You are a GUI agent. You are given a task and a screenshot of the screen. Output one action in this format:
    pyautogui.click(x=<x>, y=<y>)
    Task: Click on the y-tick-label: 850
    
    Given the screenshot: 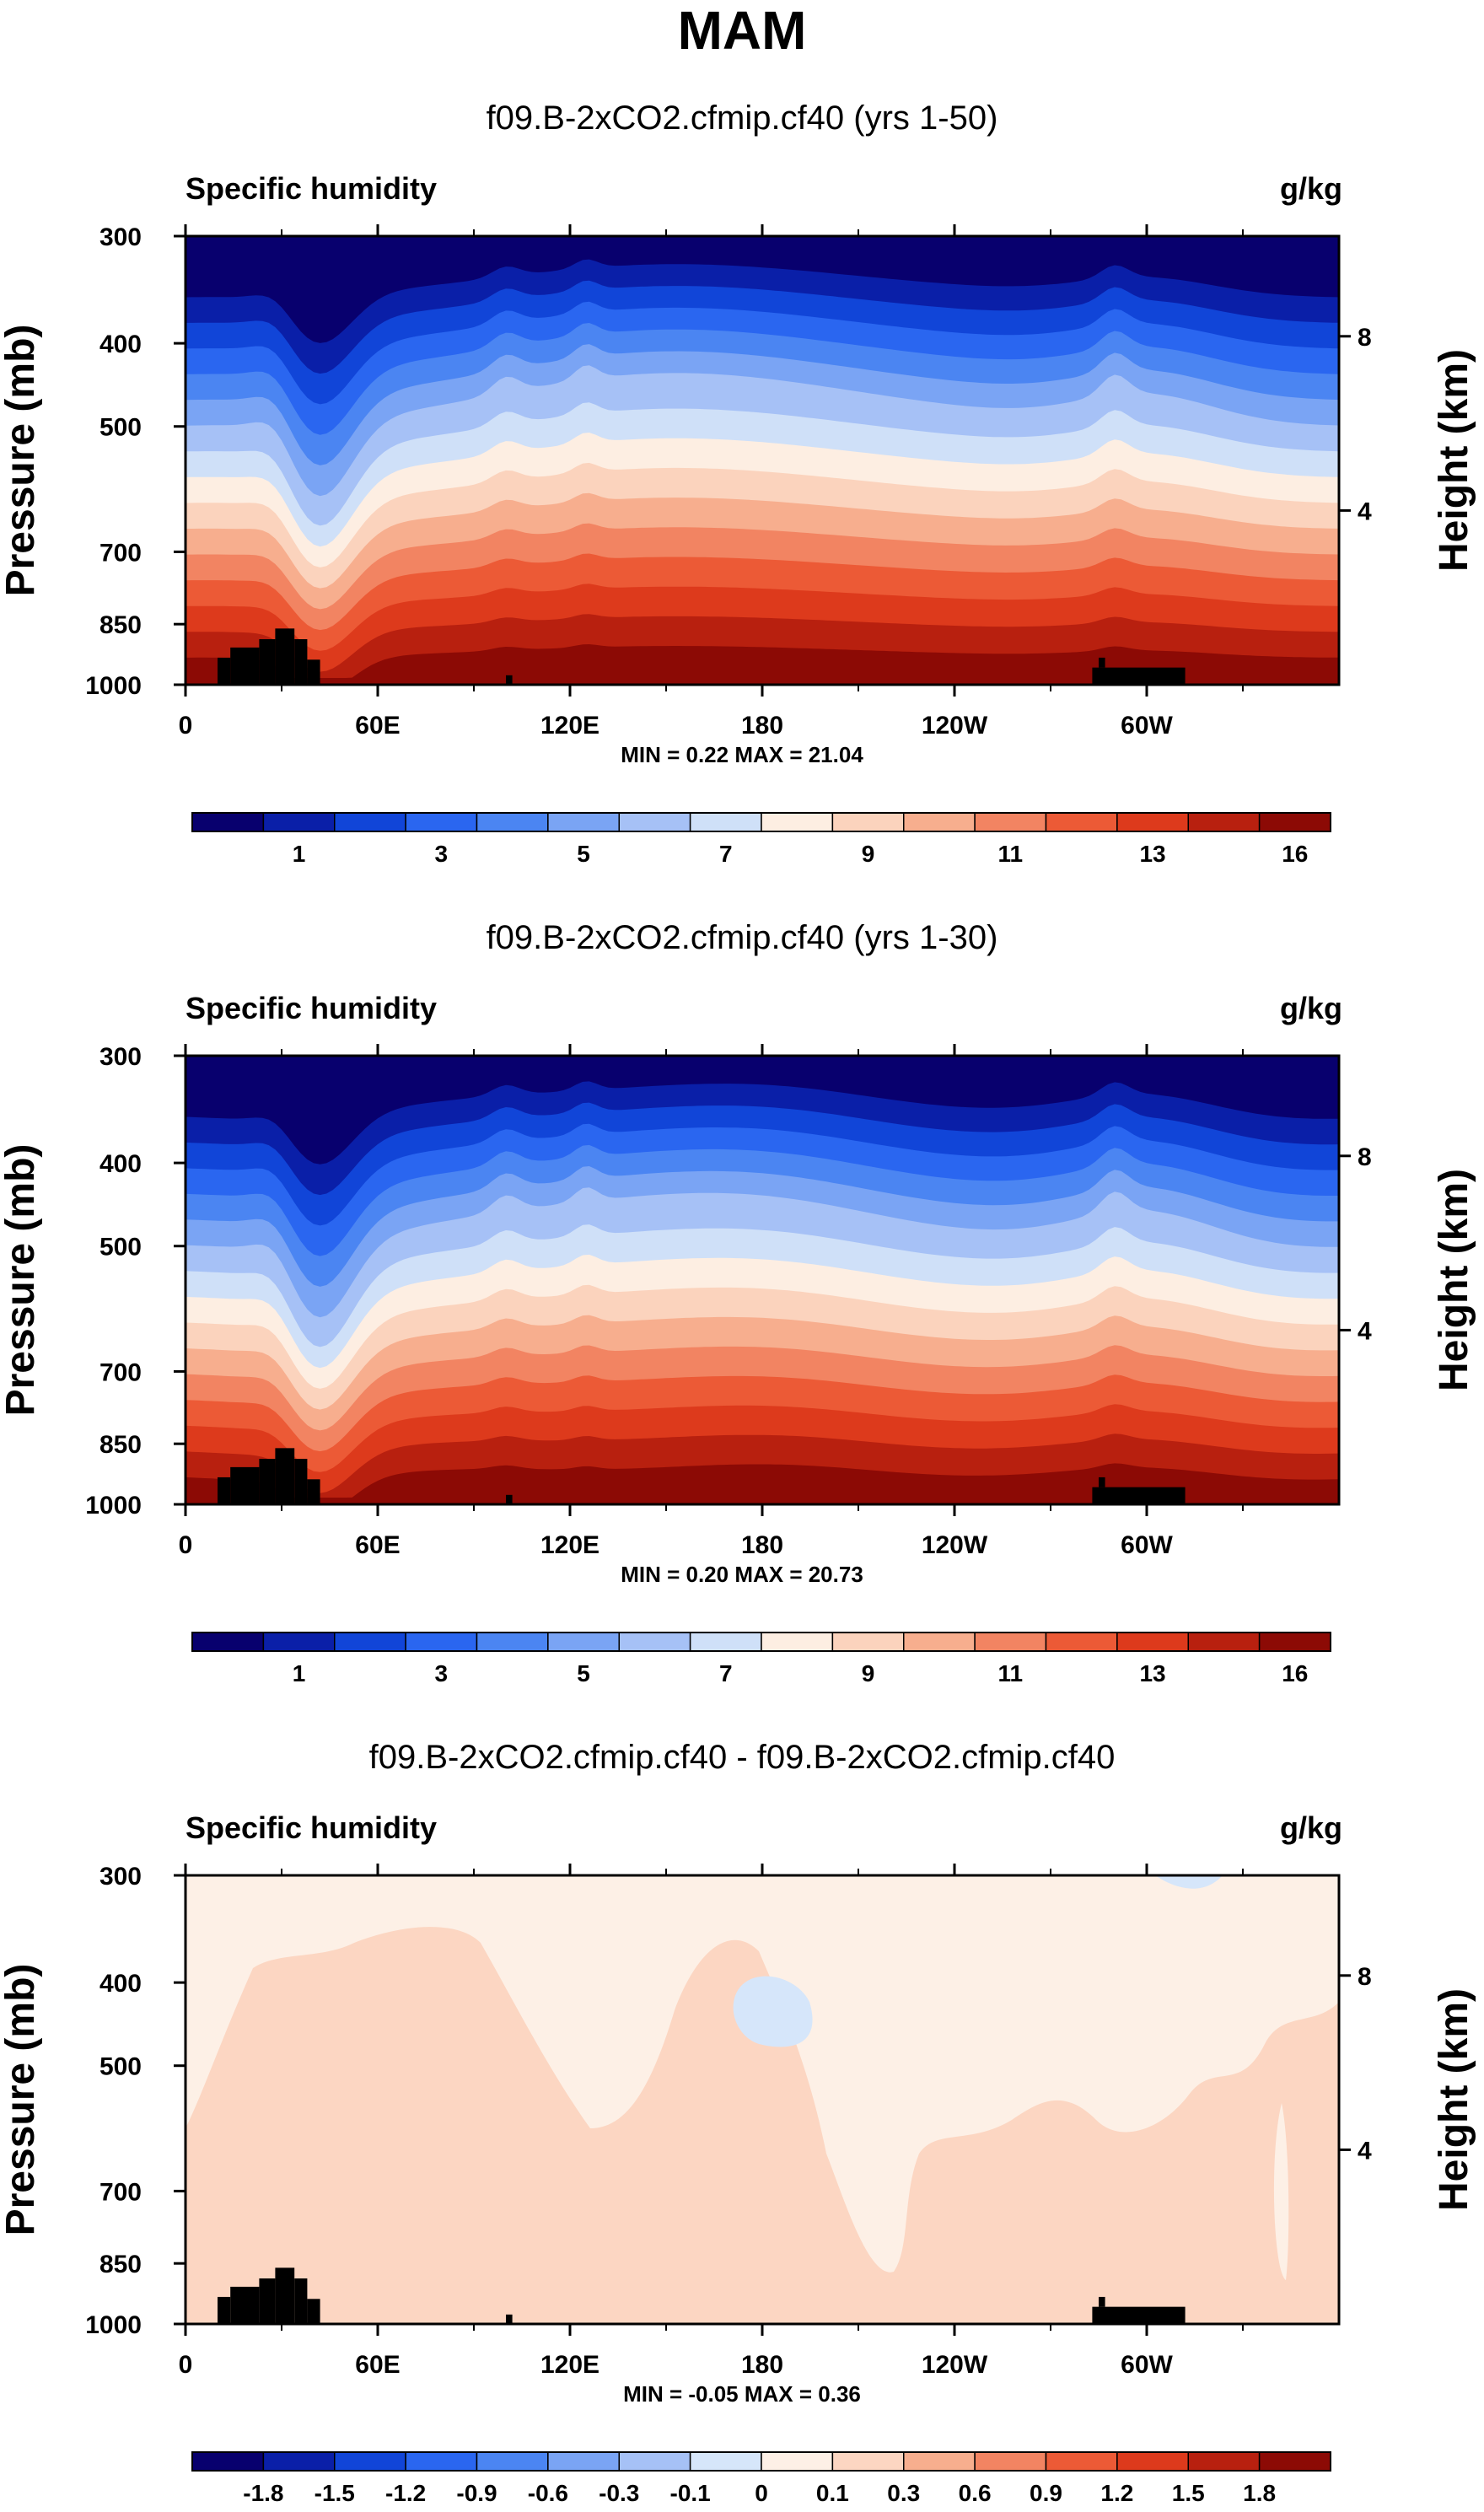 What is the action you would take?
    pyautogui.click(x=120, y=625)
    